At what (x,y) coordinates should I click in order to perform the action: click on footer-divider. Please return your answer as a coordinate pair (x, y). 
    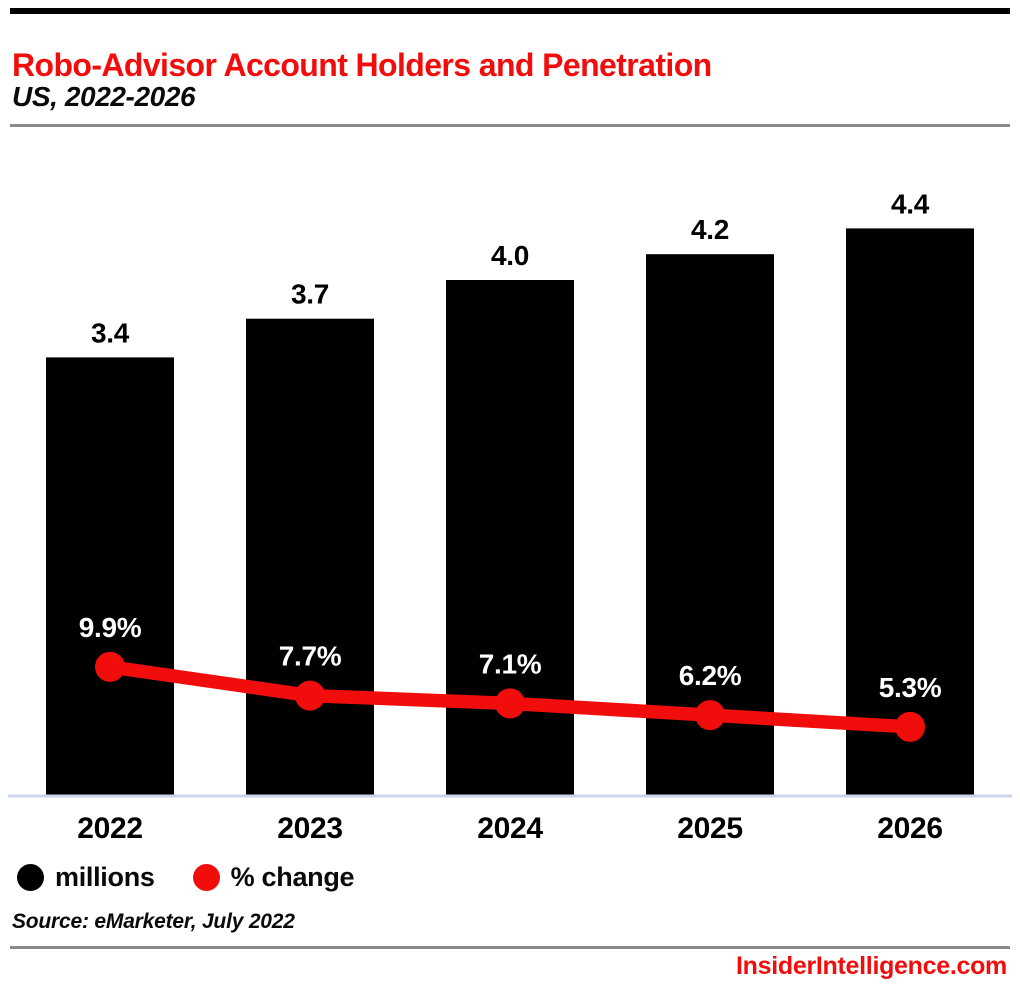
    Looking at the image, I should click on (510, 947).